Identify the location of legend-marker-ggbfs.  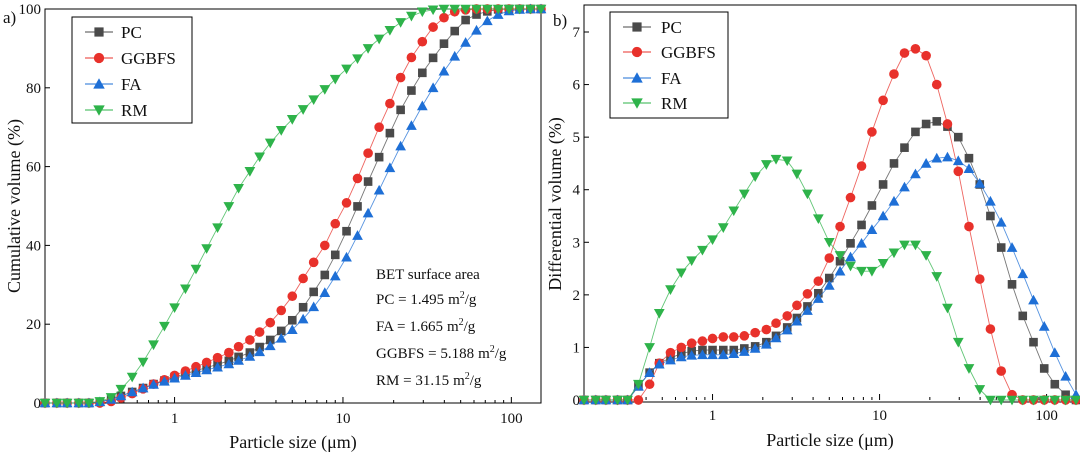
(99, 58).